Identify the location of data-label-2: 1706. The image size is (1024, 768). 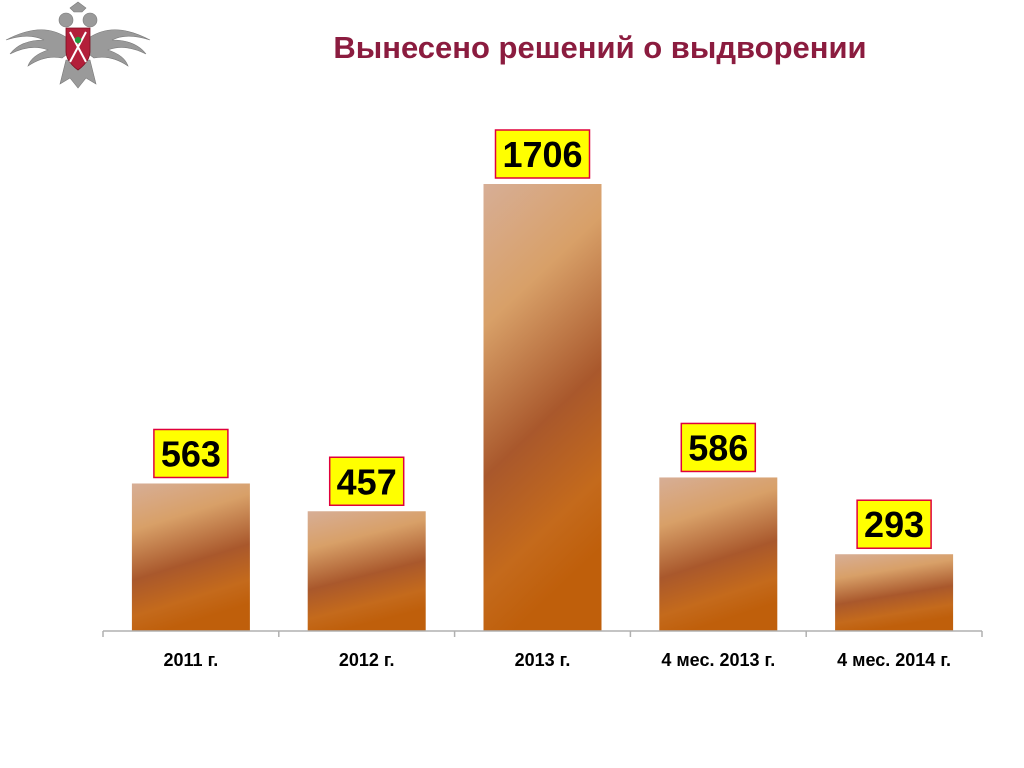
(542, 154).